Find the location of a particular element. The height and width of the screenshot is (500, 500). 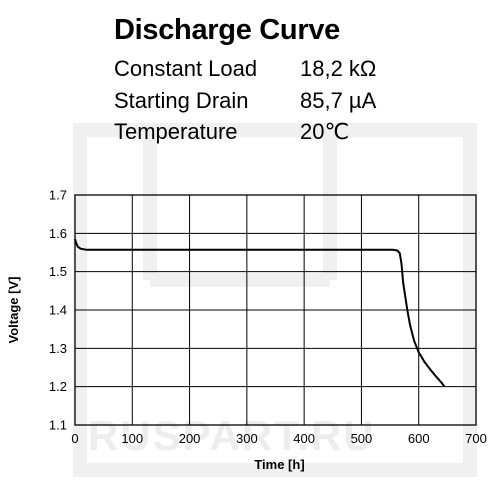

watermark-cross is located at coordinates (240, 208).